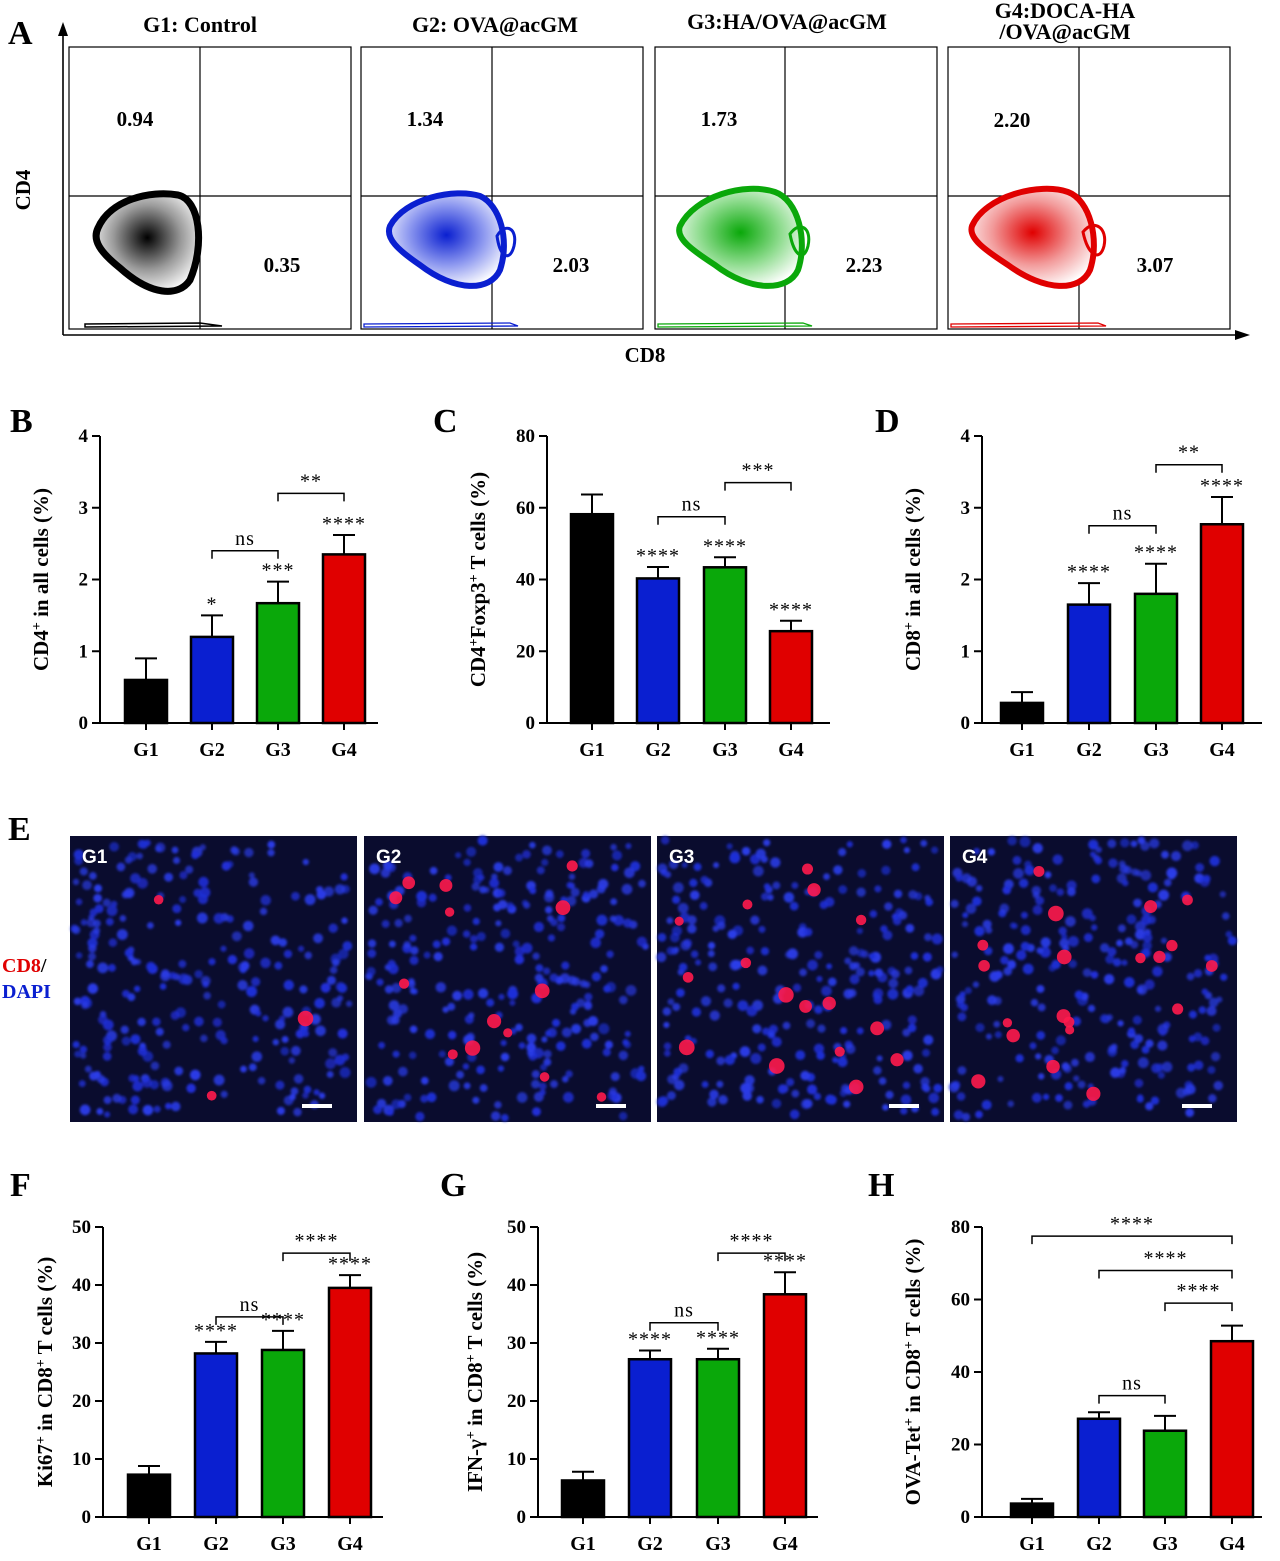 The height and width of the screenshot is (1561, 1280). I want to click on significance-label: ****, so click(650, 1340).